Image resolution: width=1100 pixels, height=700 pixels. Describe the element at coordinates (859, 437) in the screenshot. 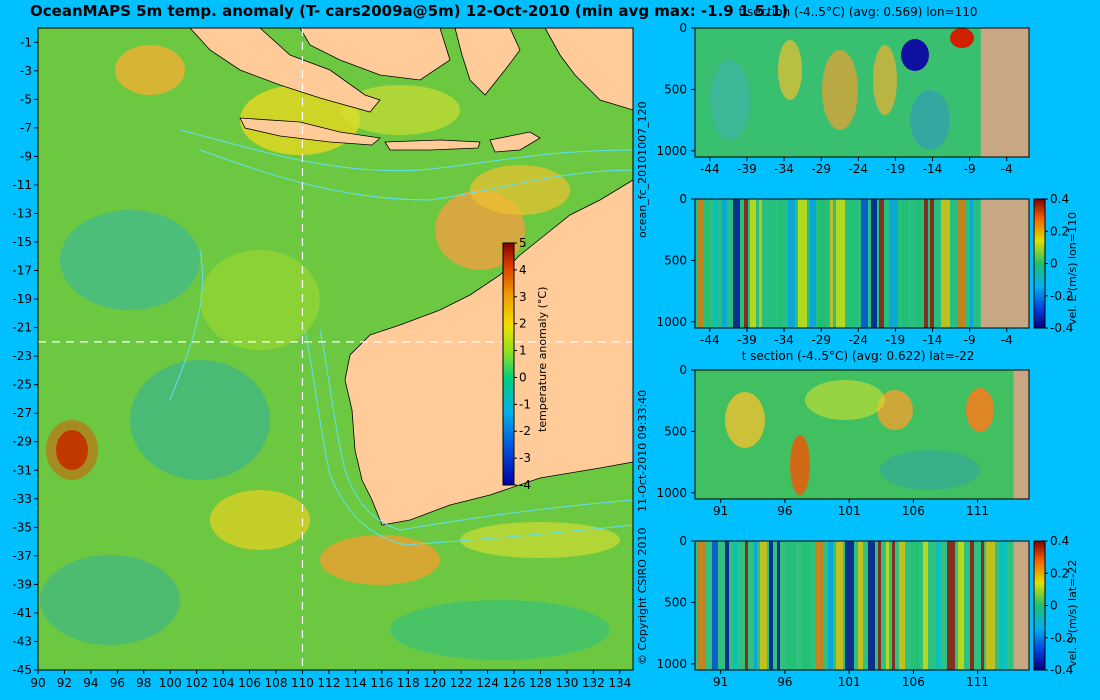

I see `section-t-lat-patches` at that location.